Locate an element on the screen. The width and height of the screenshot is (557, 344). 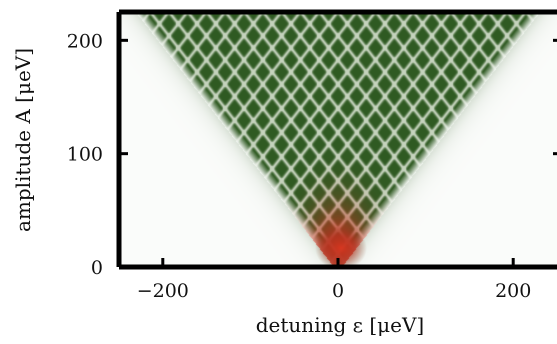
y-tick-label: 100 is located at coordinates (85, 155).